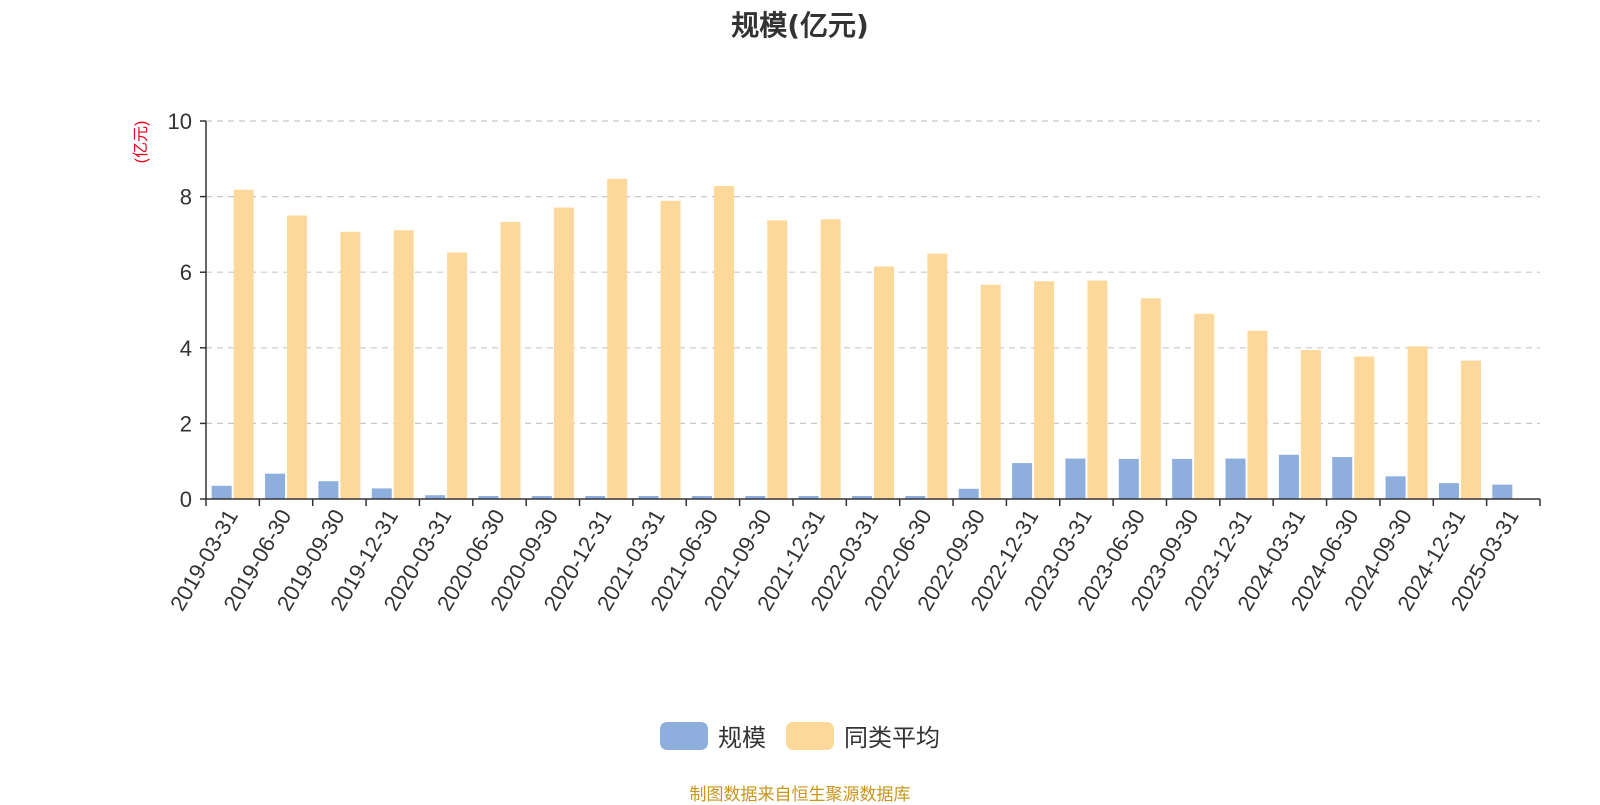 Image resolution: width=1600 pixels, height=805 pixels. I want to click on y-tick-label: 2, so click(186, 423).